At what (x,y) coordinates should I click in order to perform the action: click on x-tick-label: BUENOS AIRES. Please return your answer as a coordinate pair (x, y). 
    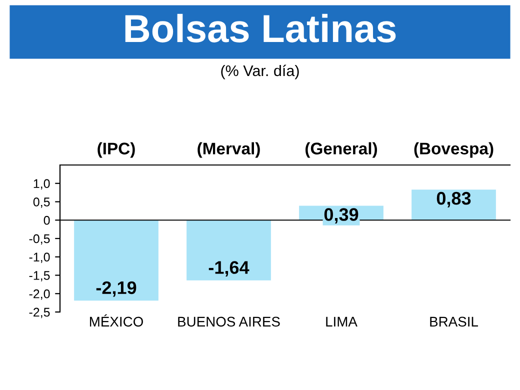
    Looking at the image, I should click on (229, 321).